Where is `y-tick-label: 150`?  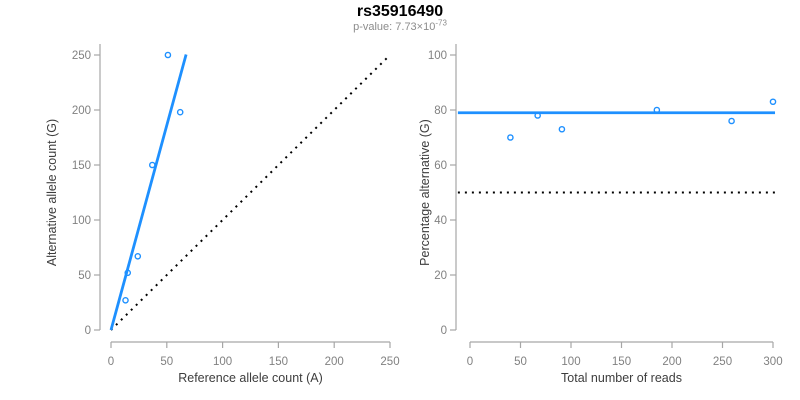 y-tick-label: 150 is located at coordinates (81, 166).